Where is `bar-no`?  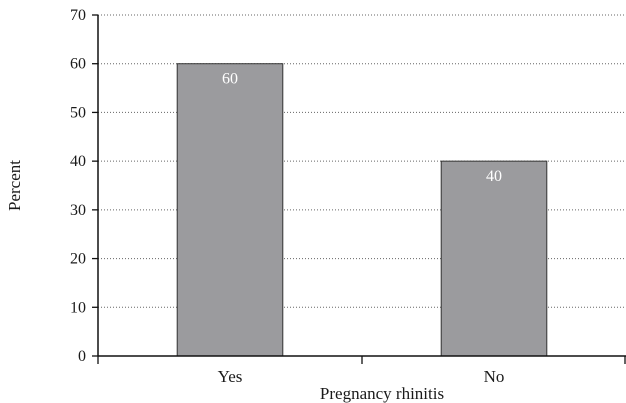 bar-no is located at coordinates (494, 258).